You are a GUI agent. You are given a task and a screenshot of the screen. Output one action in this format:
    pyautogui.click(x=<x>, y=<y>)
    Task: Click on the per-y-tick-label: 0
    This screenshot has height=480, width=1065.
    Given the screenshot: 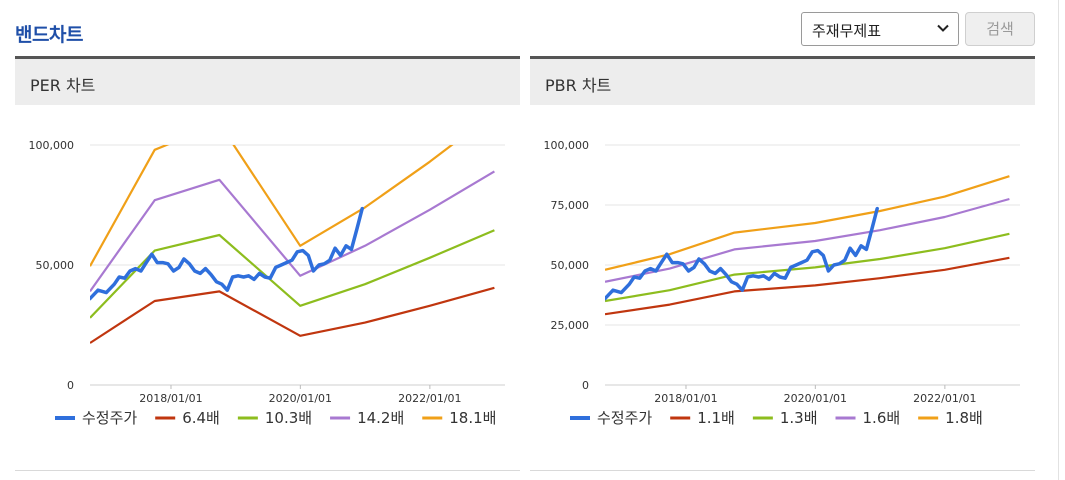 What is the action you would take?
    pyautogui.click(x=70, y=385)
    